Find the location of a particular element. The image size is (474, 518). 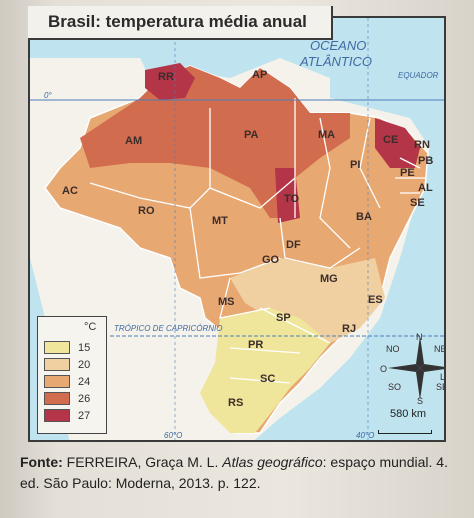

state-PA: PA is located at coordinates (251, 135).